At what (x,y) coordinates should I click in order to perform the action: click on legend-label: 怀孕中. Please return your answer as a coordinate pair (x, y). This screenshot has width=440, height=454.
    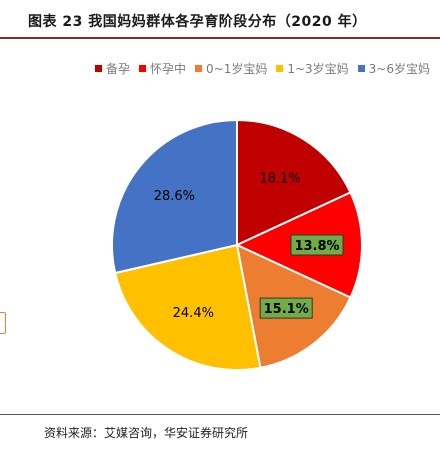
    Looking at the image, I should click on (168, 69).